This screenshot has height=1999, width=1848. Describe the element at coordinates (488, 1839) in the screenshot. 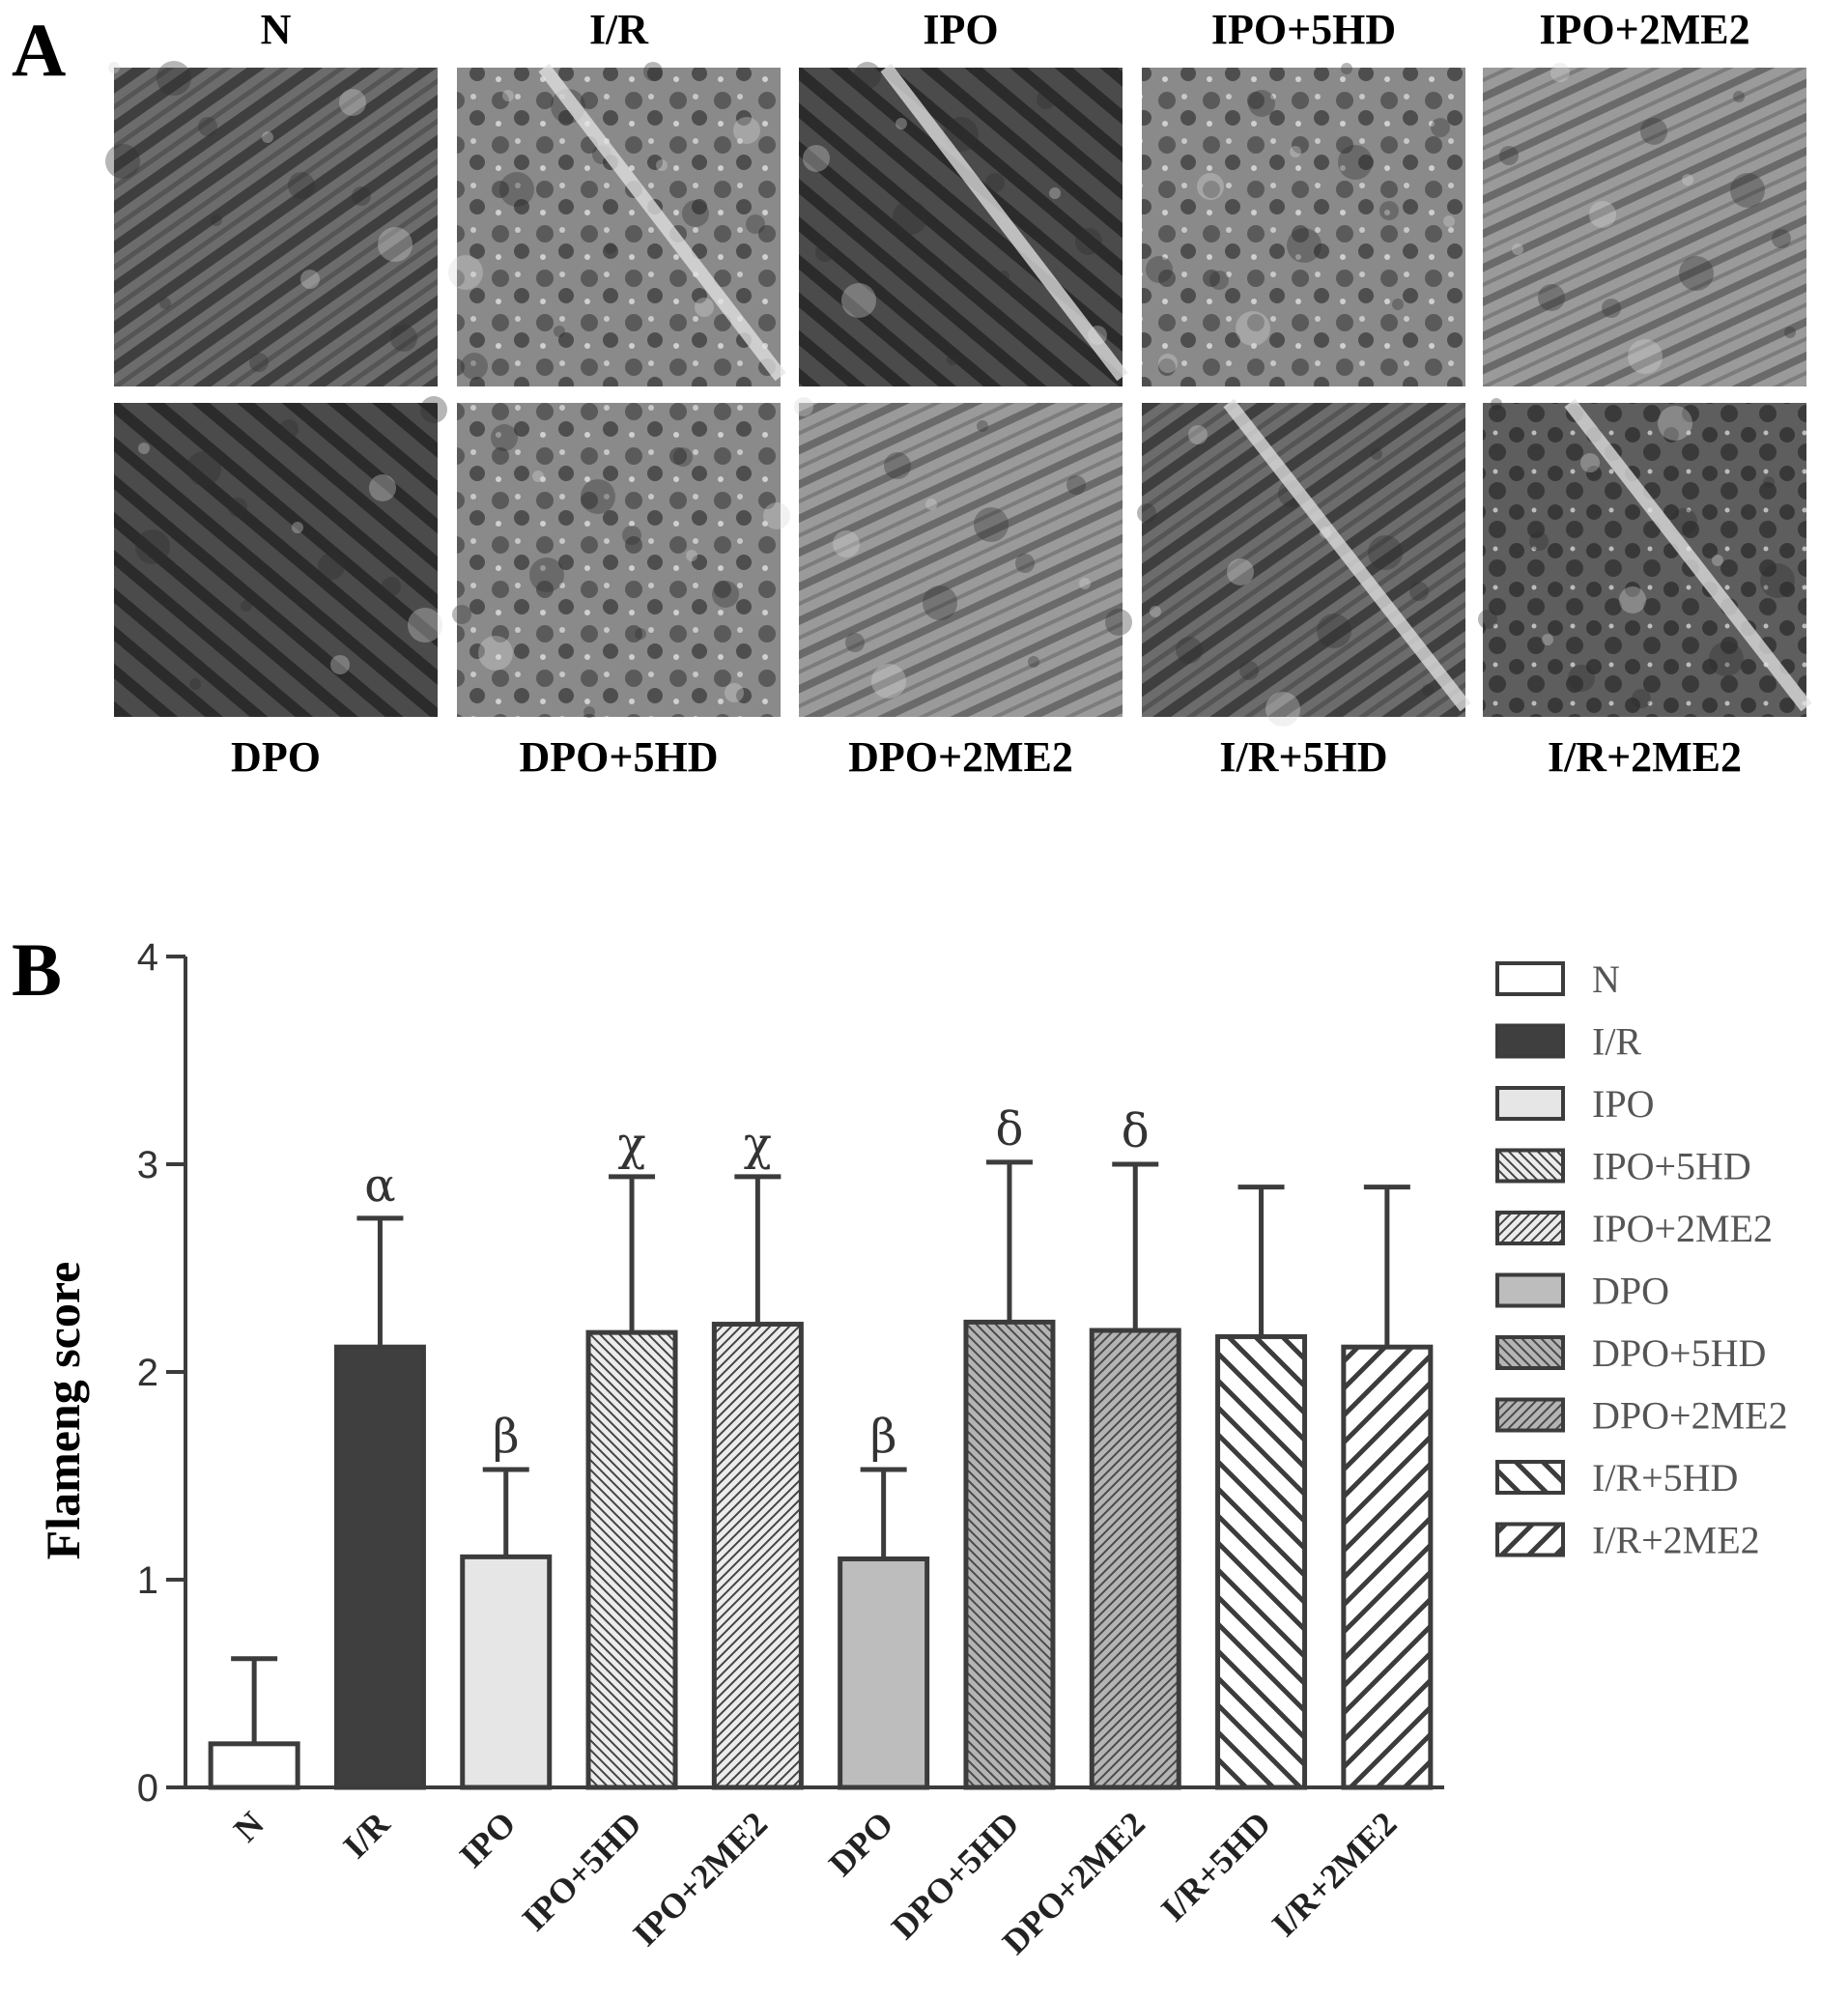

I see `x-tick-label: IPO` at that location.